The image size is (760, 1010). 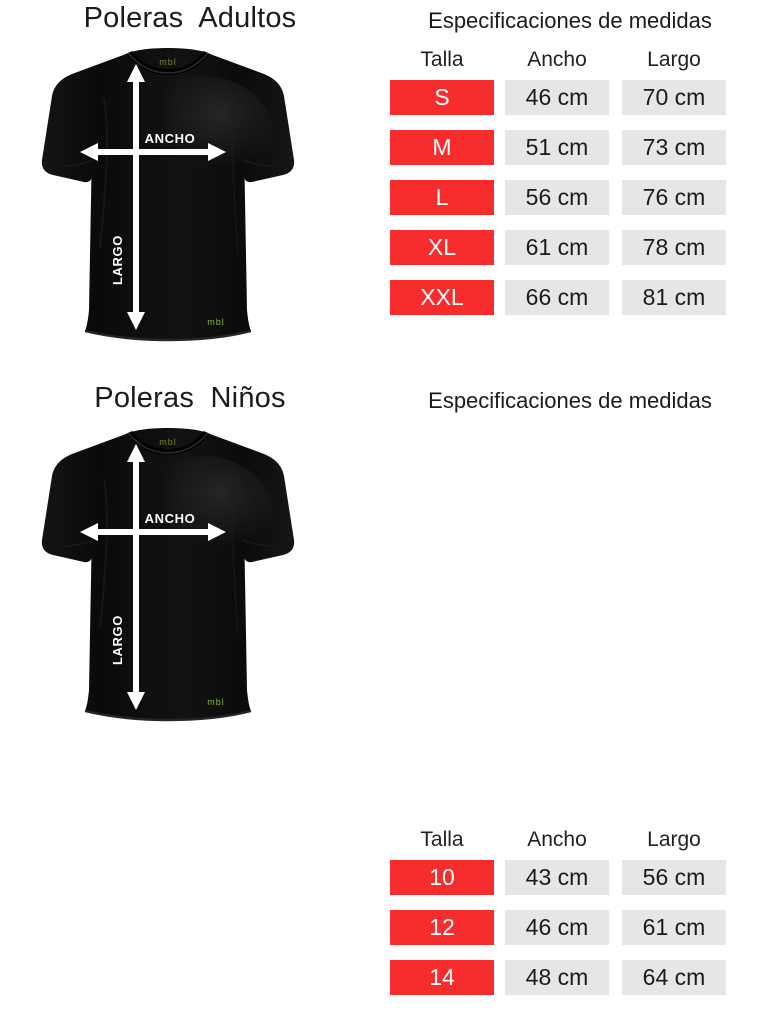 What do you see at coordinates (557, 877) in the screenshot?
I see `width-value: 43 cm` at bounding box center [557, 877].